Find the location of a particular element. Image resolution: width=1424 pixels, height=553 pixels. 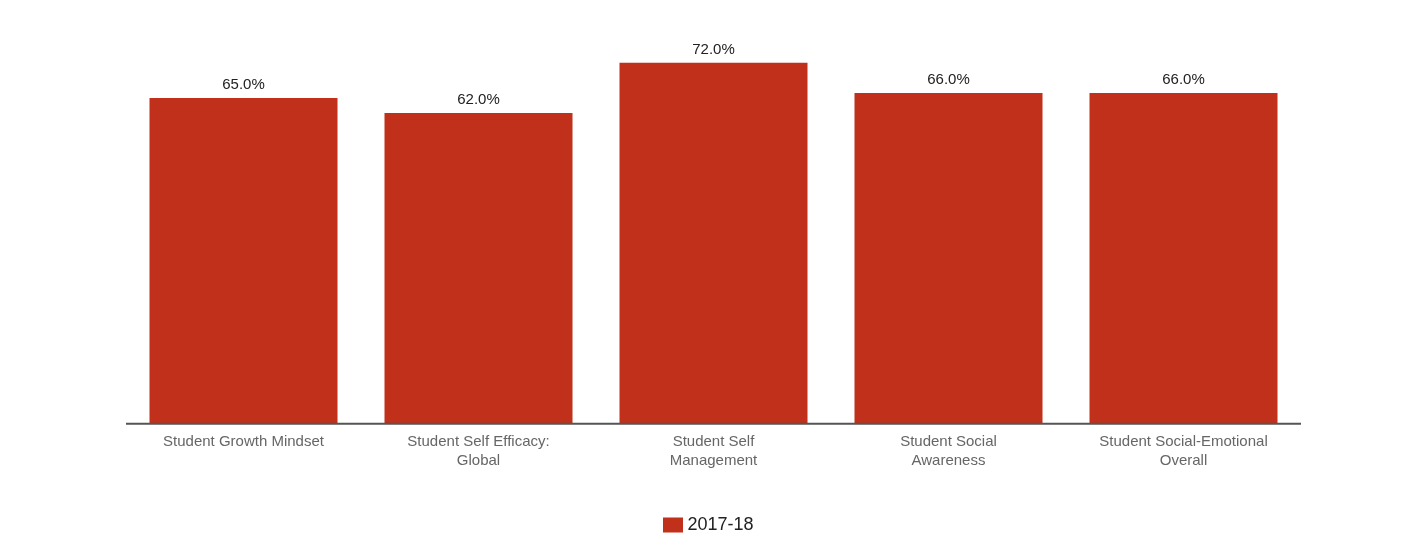

x-tick-label: Student Growth Mindset is located at coordinates (244, 441).